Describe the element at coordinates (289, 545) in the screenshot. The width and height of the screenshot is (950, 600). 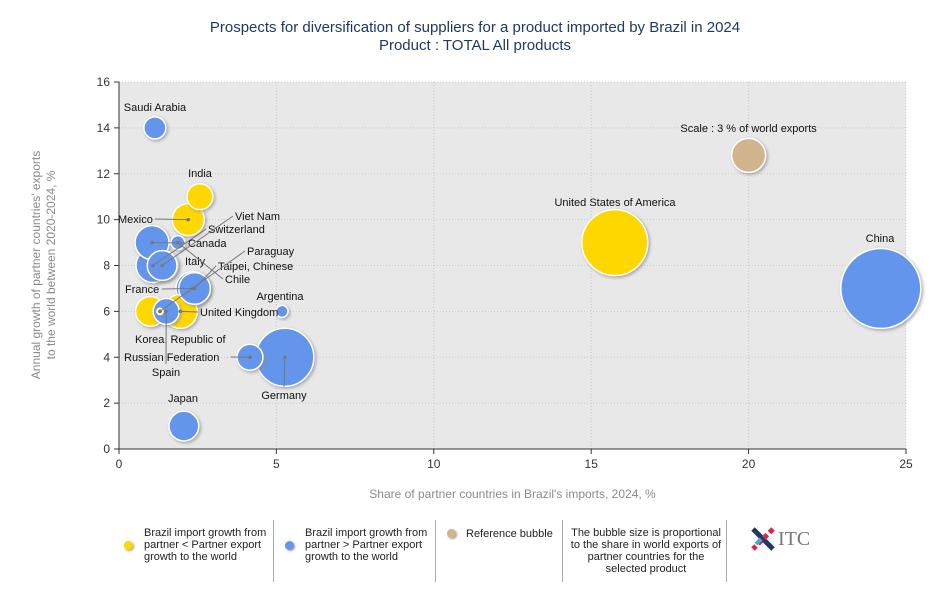
I see `legend-blue-bubble-icon` at that location.